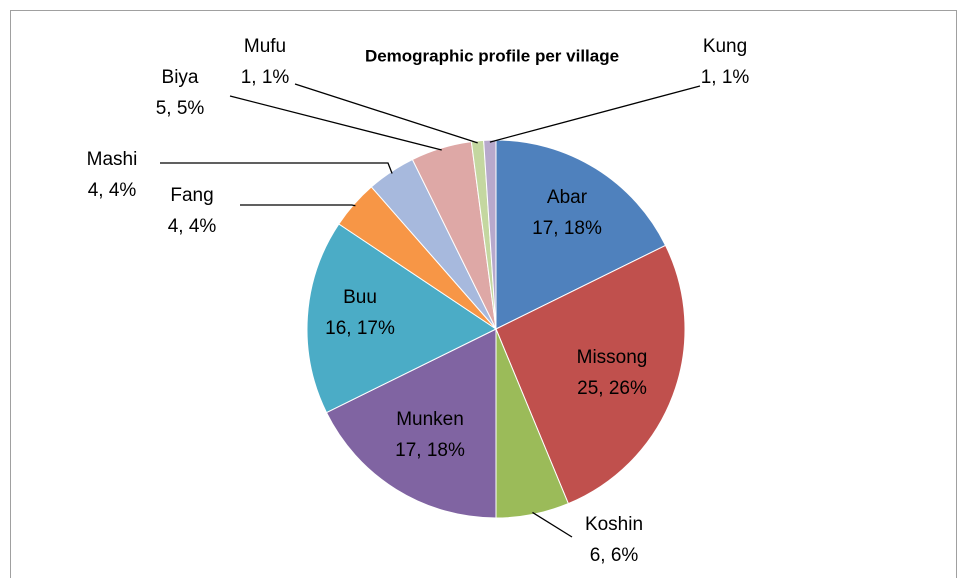 This screenshot has height=578, width=967. Describe the element at coordinates (492, 55) in the screenshot. I see `chart-title: Demographic profile per village` at that location.